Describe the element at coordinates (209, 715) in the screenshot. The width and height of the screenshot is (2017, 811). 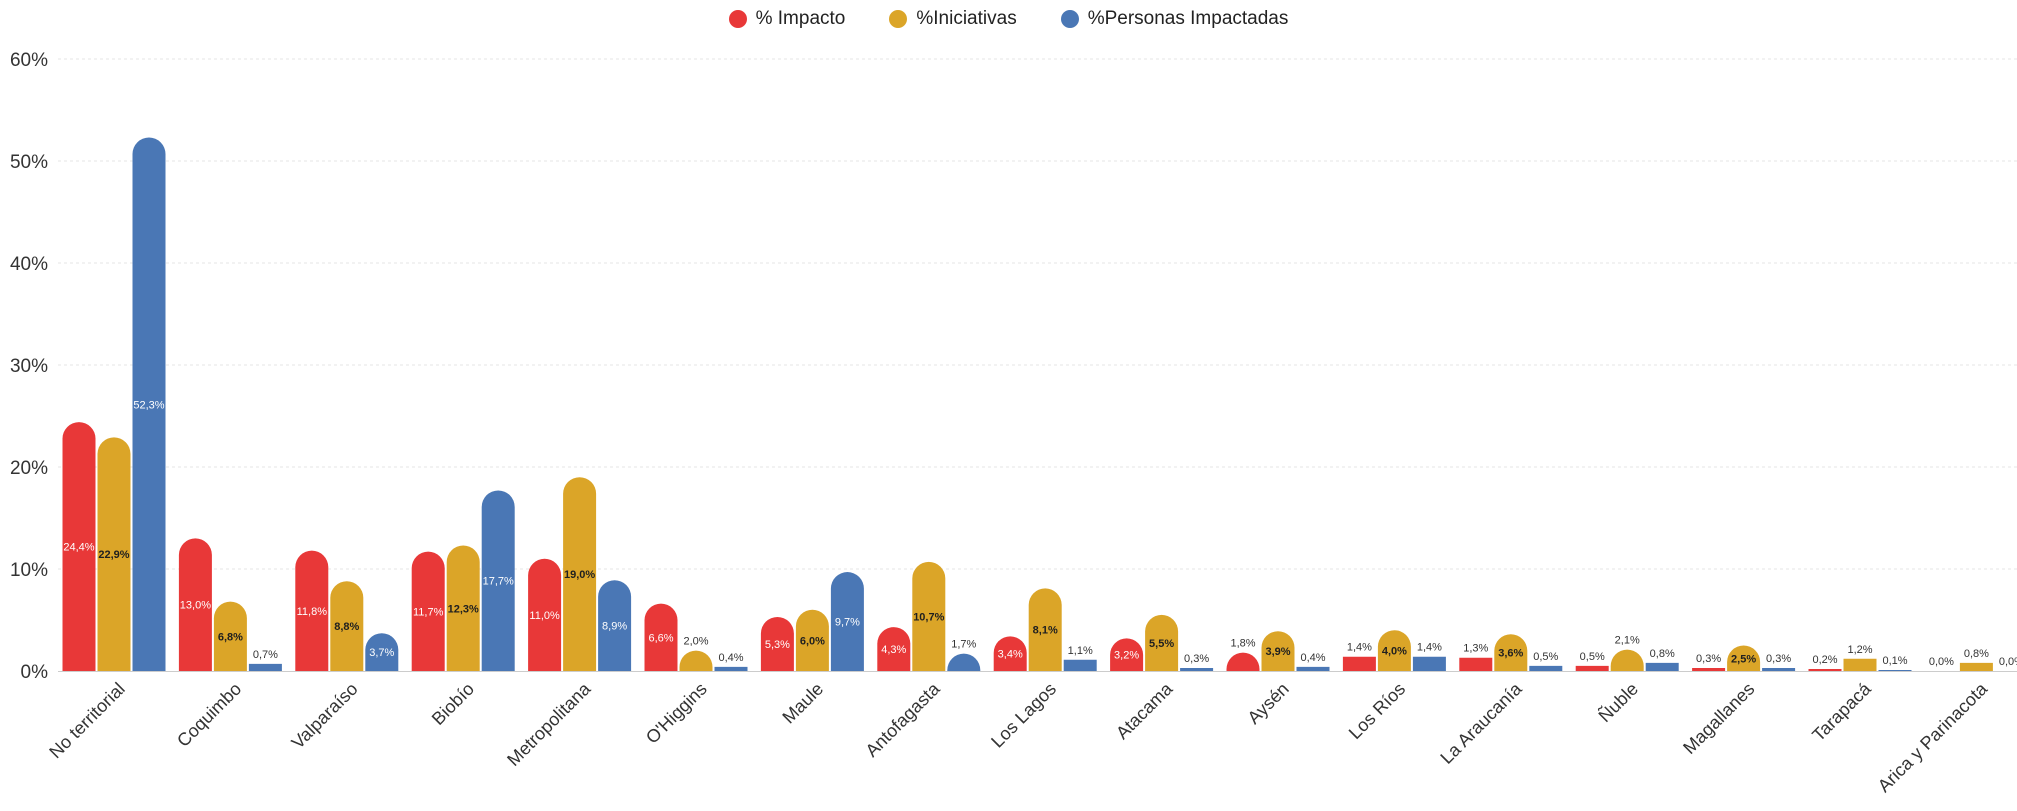
I see `x-category-label: Coquimbo` at that location.